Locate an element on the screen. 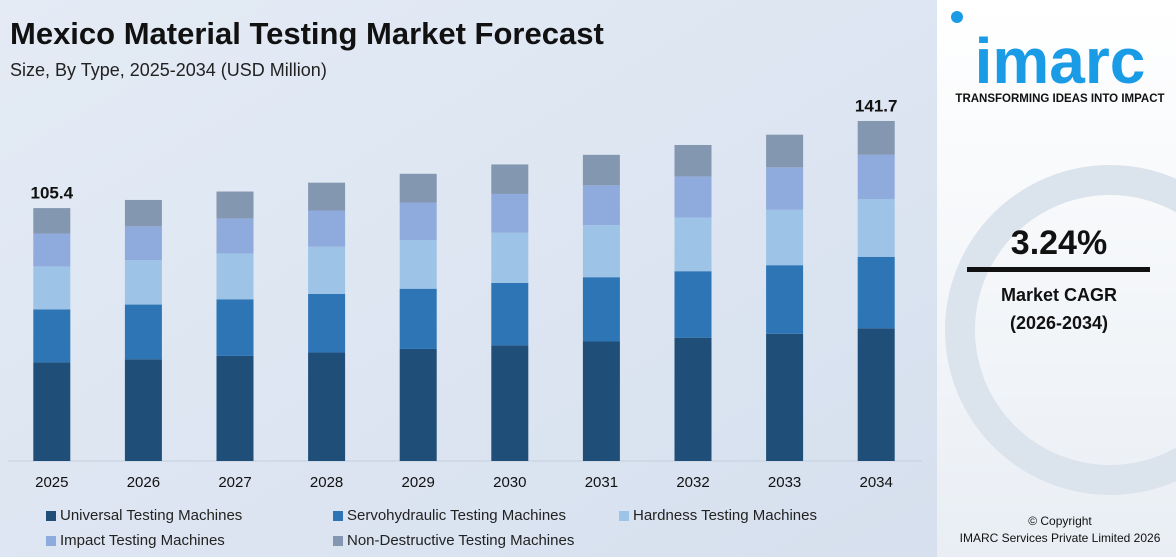 The width and height of the screenshot is (1176, 557). company: IMARC Services Private Limited 2026 is located at coordinates (1060, 538).